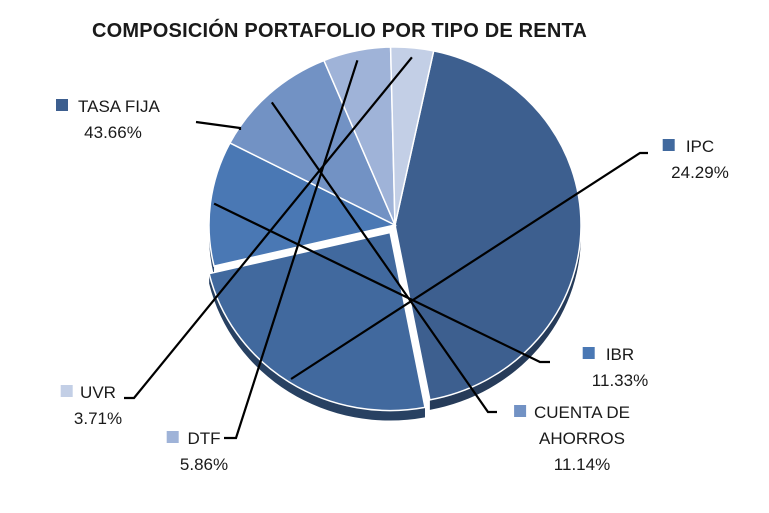 Image resolution: width=769 pixels, height=513 pixels. I want to click on slice-percent-ibr: 11.33%, so click(620, 380).